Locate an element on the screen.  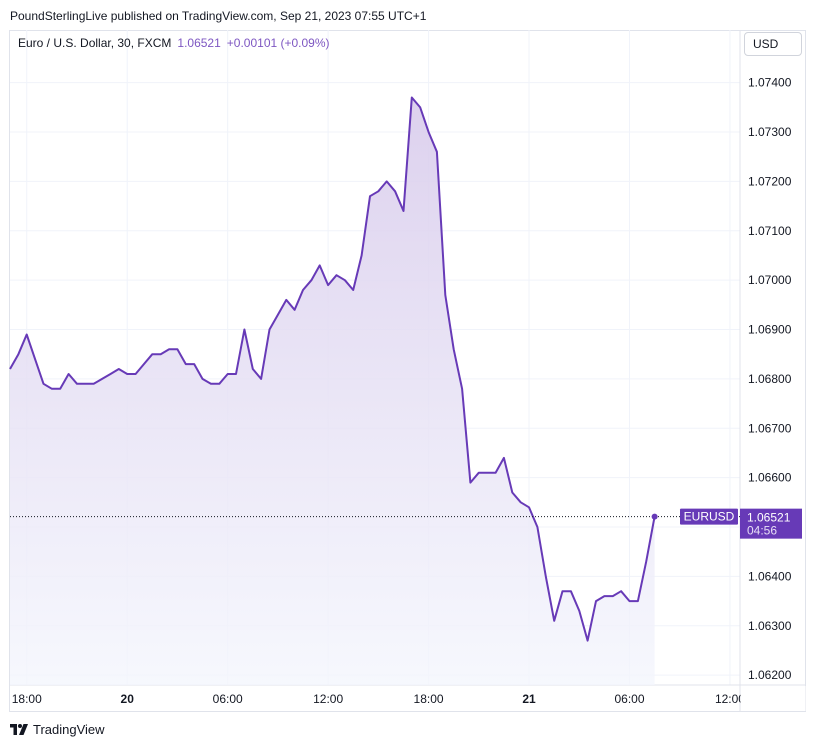
price-label-value: 1.06521 is located at coordinates (769, 518).